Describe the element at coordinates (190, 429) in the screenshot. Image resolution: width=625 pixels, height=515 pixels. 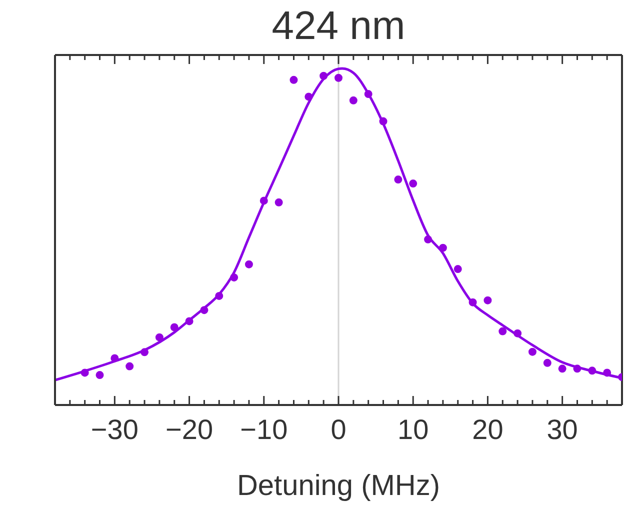
I see `x-tick-label: −20` at that location.